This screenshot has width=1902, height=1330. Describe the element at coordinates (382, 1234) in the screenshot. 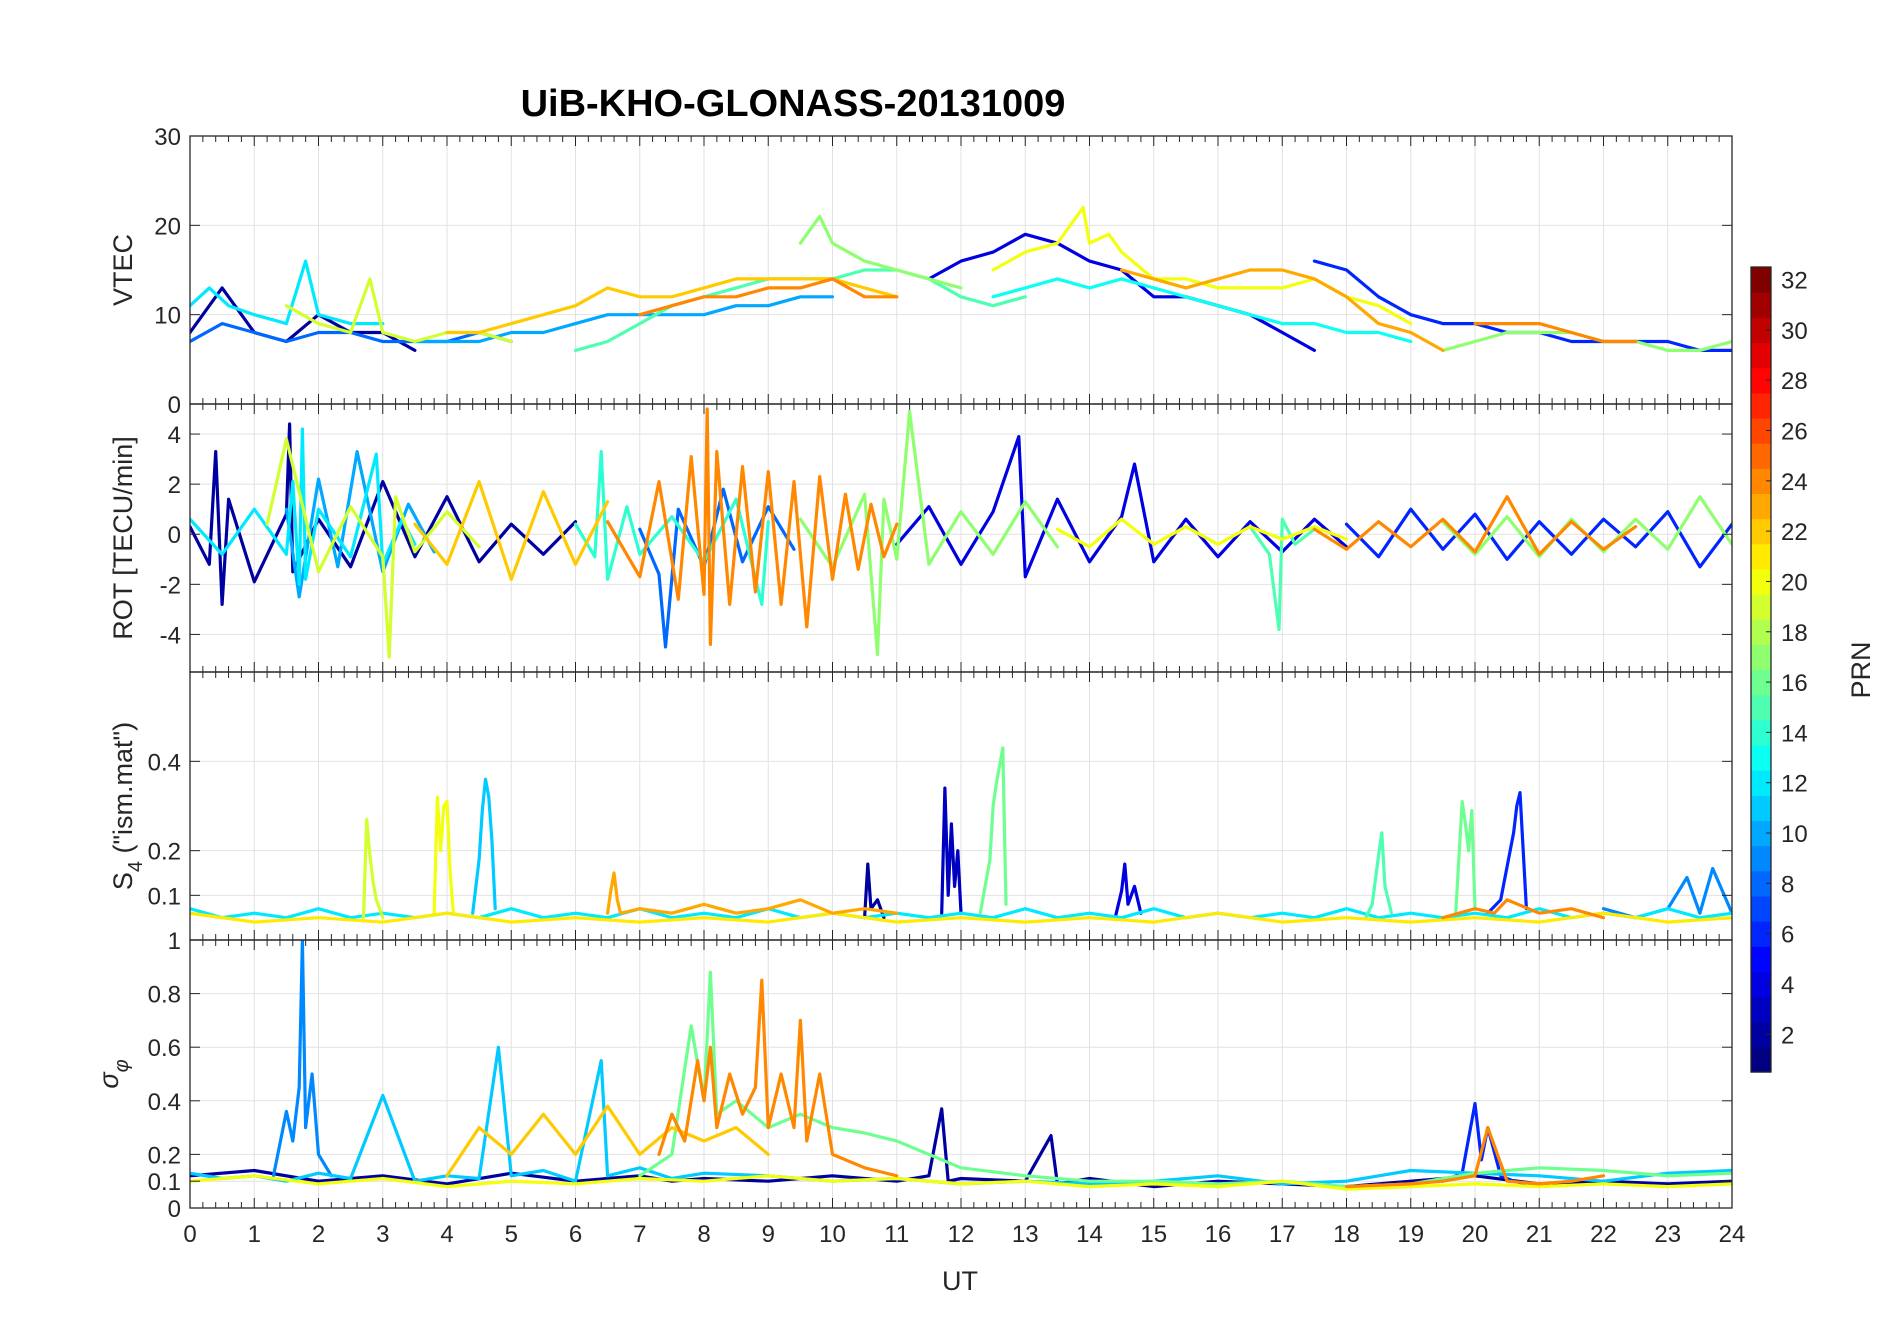

I see `x-tick-label: 3` at that location.